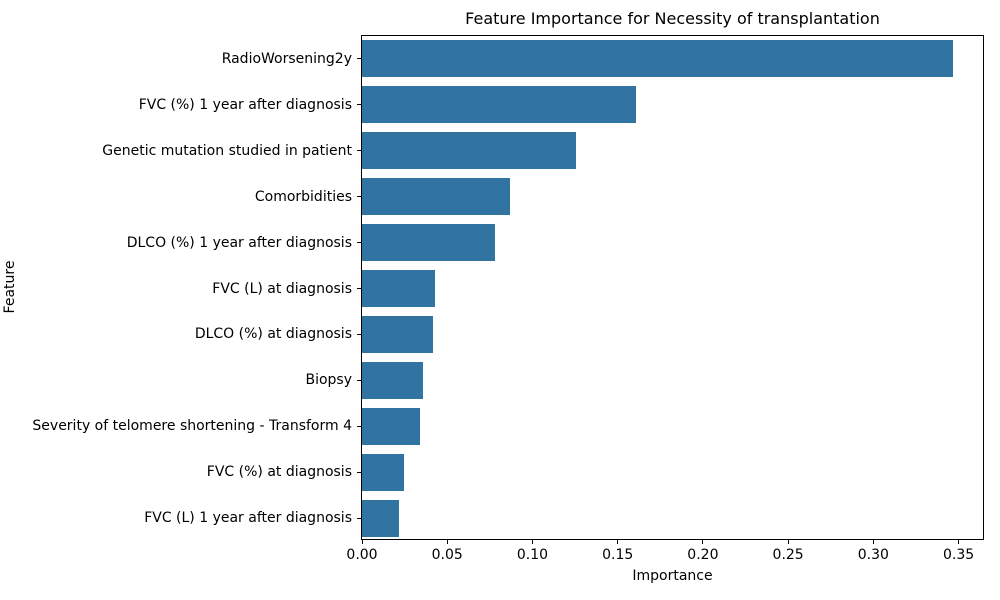 This screenshot has width=1000, height=600. What do you see at coordinates (303, 196) in the screenshot?
I see `y-tick-label: Comorbidities` at bounding box center [303, 196].